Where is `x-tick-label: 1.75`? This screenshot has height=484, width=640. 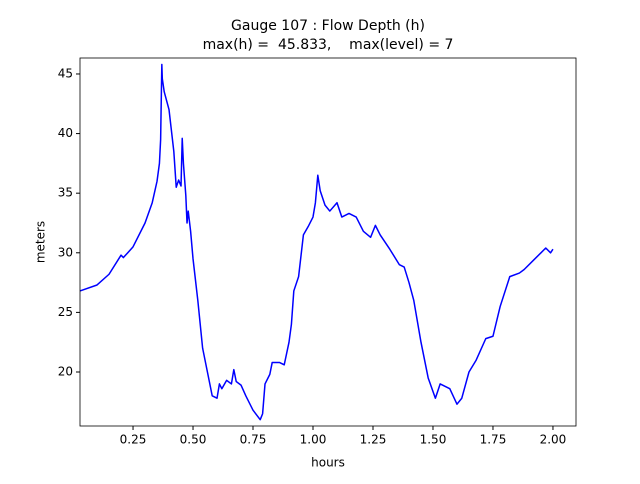 x-tick-label: 1.75 is located at coordinates (493, 440).